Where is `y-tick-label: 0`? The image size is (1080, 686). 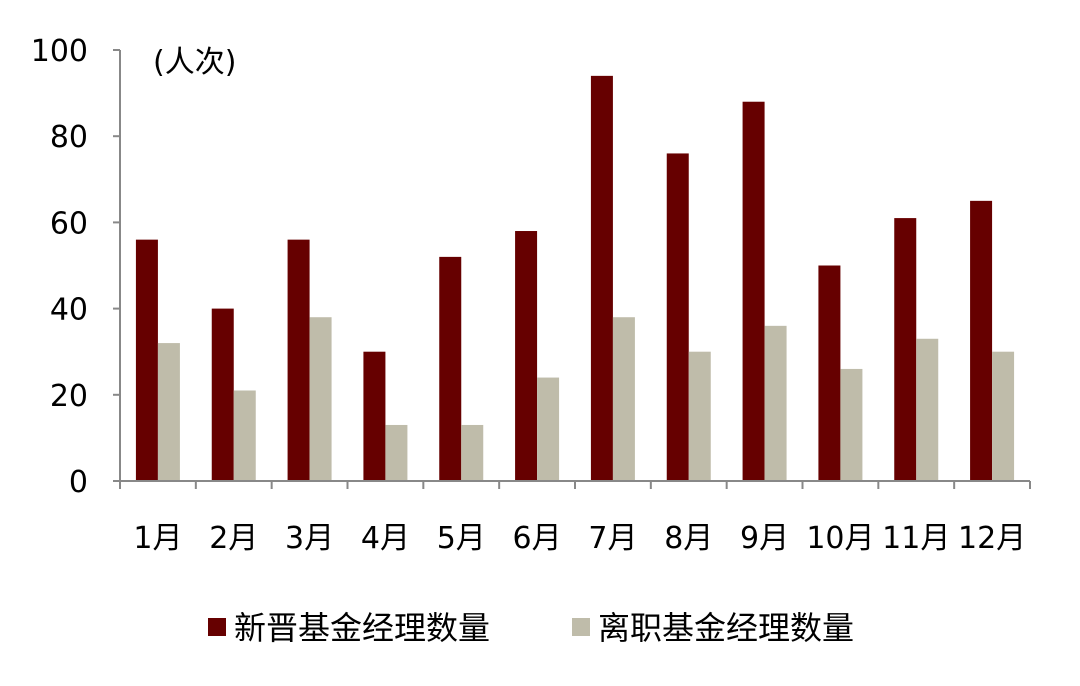
y-tick-label: 0 is located at coordinates (78, 482).